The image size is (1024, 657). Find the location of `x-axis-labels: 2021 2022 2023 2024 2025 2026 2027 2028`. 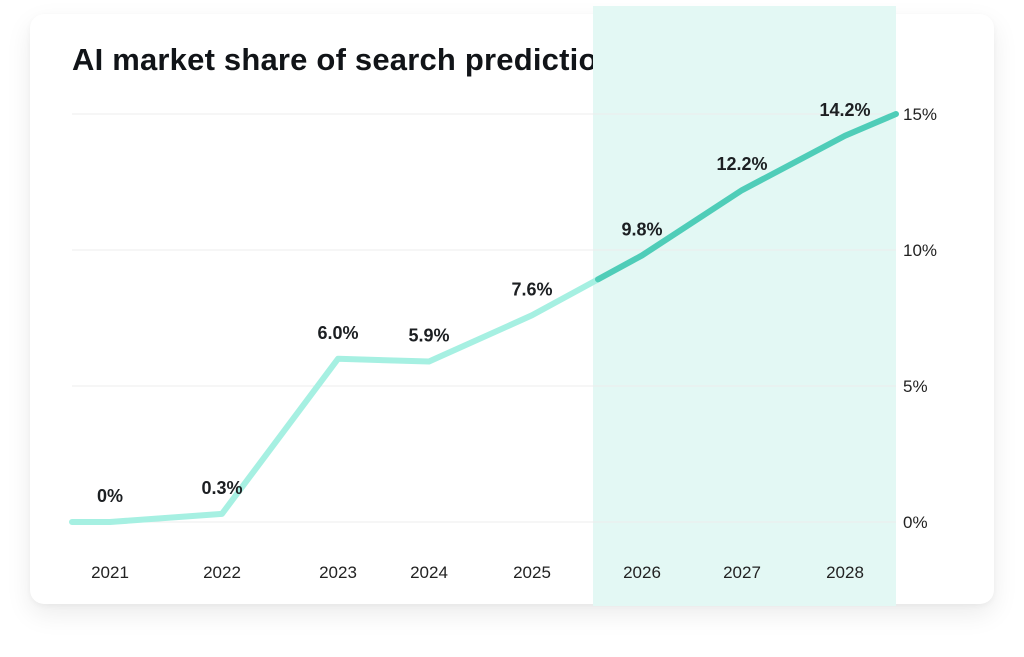

x-axis-labels: 2021 2022 2023 2024 2025 2026 2027 2028 is located at coordinates (477, 572).